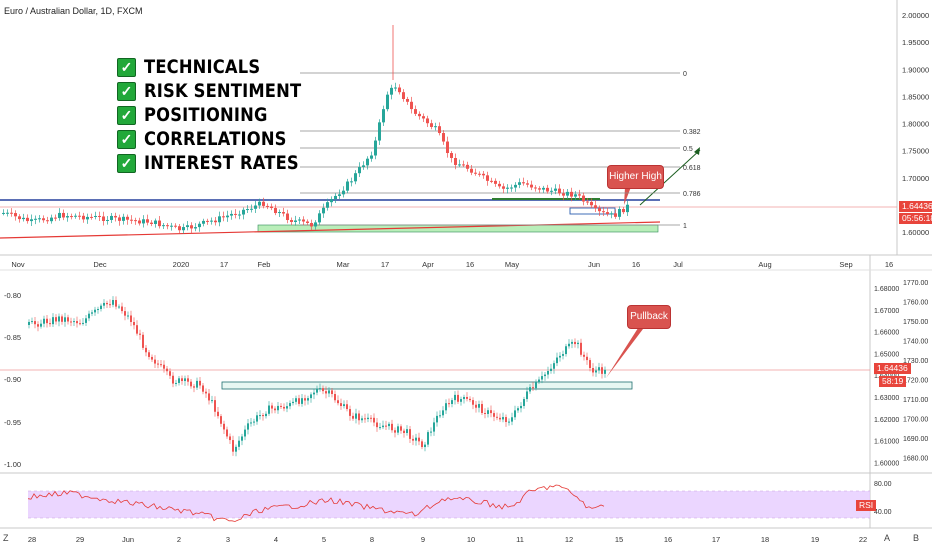 This screenshot has width=932, height=550. What do you see at coordinates (372, 539) in the screenshot?
I see `x-tick-label: 8` at bounding box center [372, 539].